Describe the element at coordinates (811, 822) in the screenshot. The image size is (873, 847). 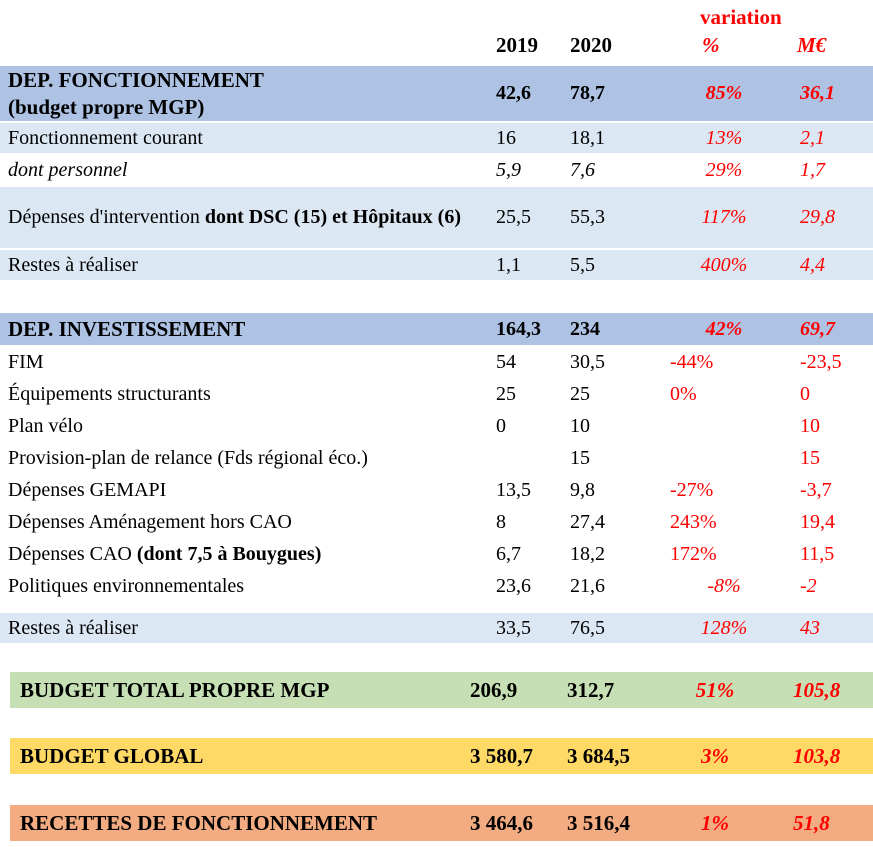
I see `value-variation-millions-euro: 51,8` at that location.